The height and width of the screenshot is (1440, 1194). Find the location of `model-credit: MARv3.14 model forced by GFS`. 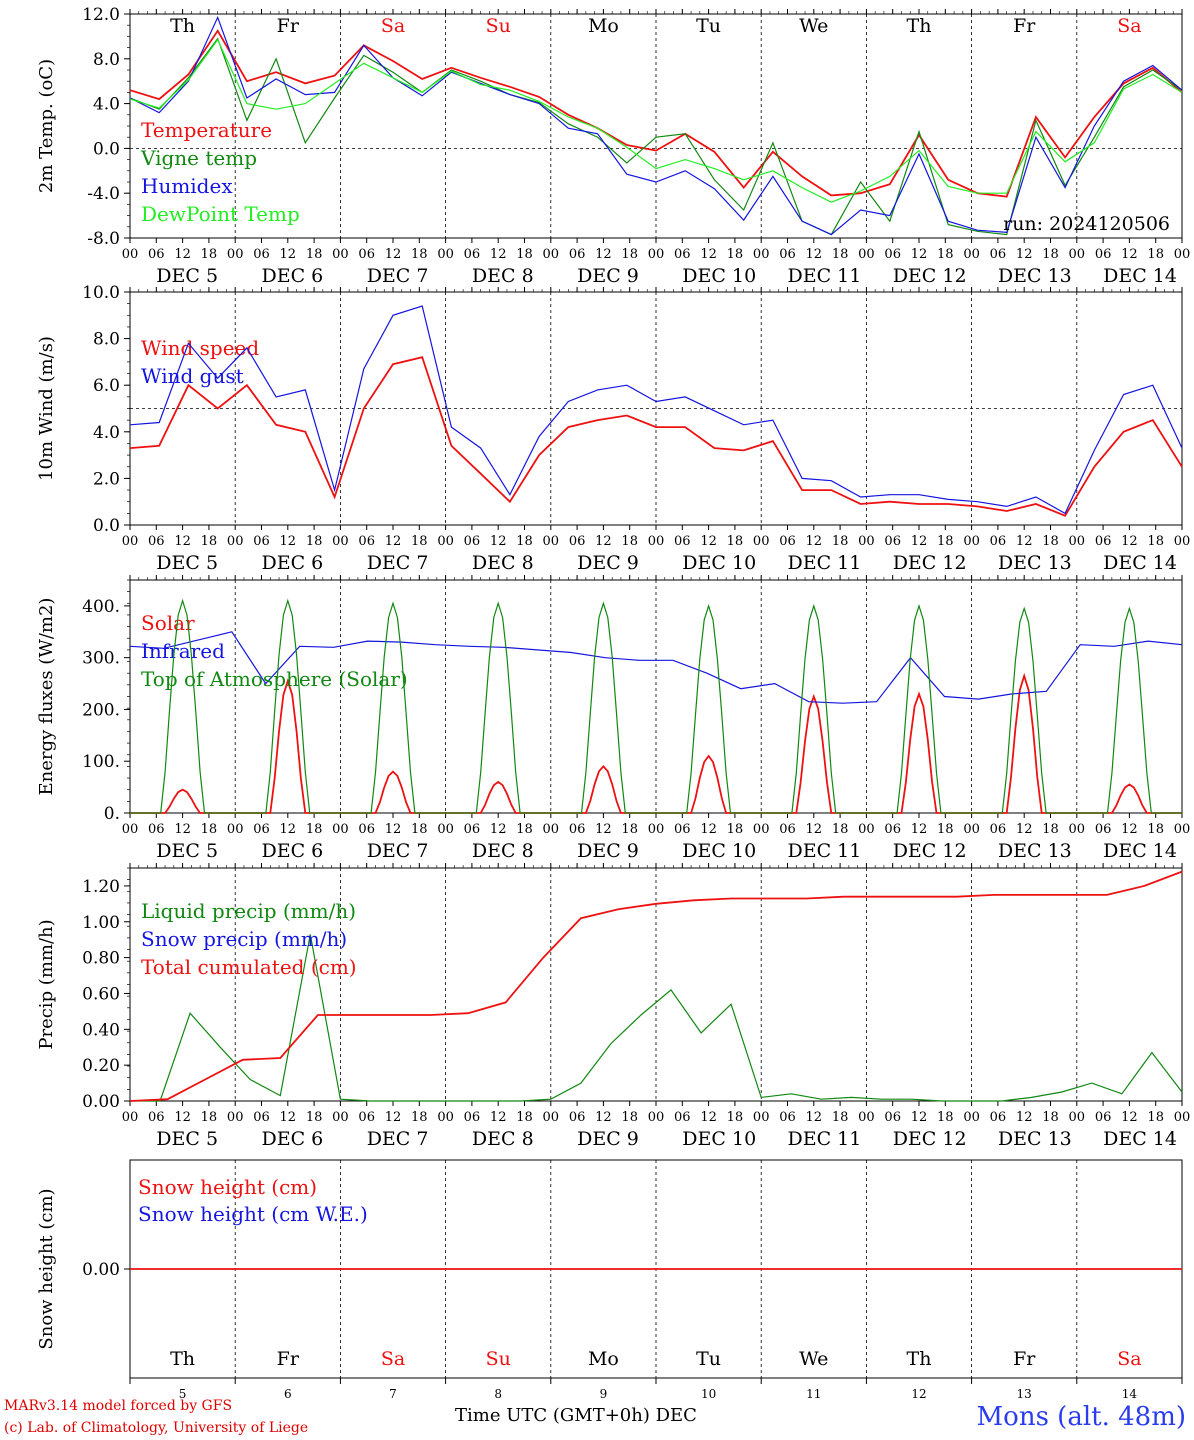

model-credit: MARv3.14 model forced by GFS is located at coordinates (118, 1406).